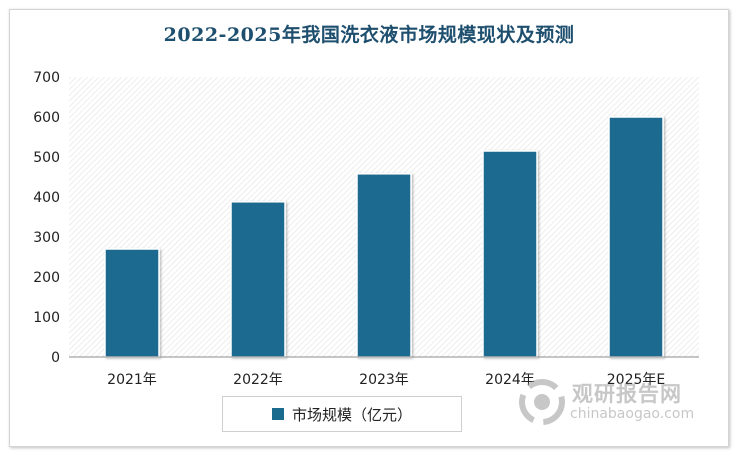  I want to click on y-tick-label: 200, so click(46, 278).